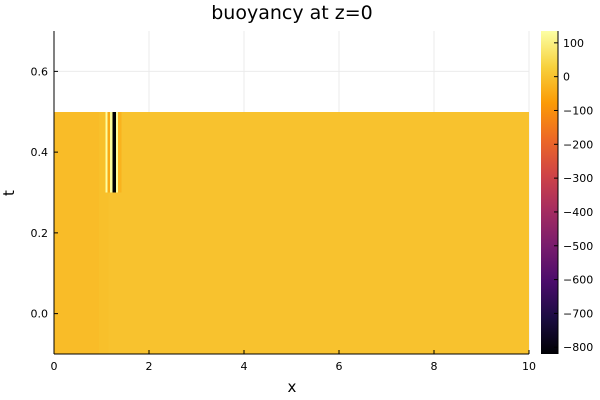 The height and width of the screenshot is (400, 600). Describe the element at coordinates (578, 178) in the screenshot. I see `colorbar-tick-label: −300` at that location.